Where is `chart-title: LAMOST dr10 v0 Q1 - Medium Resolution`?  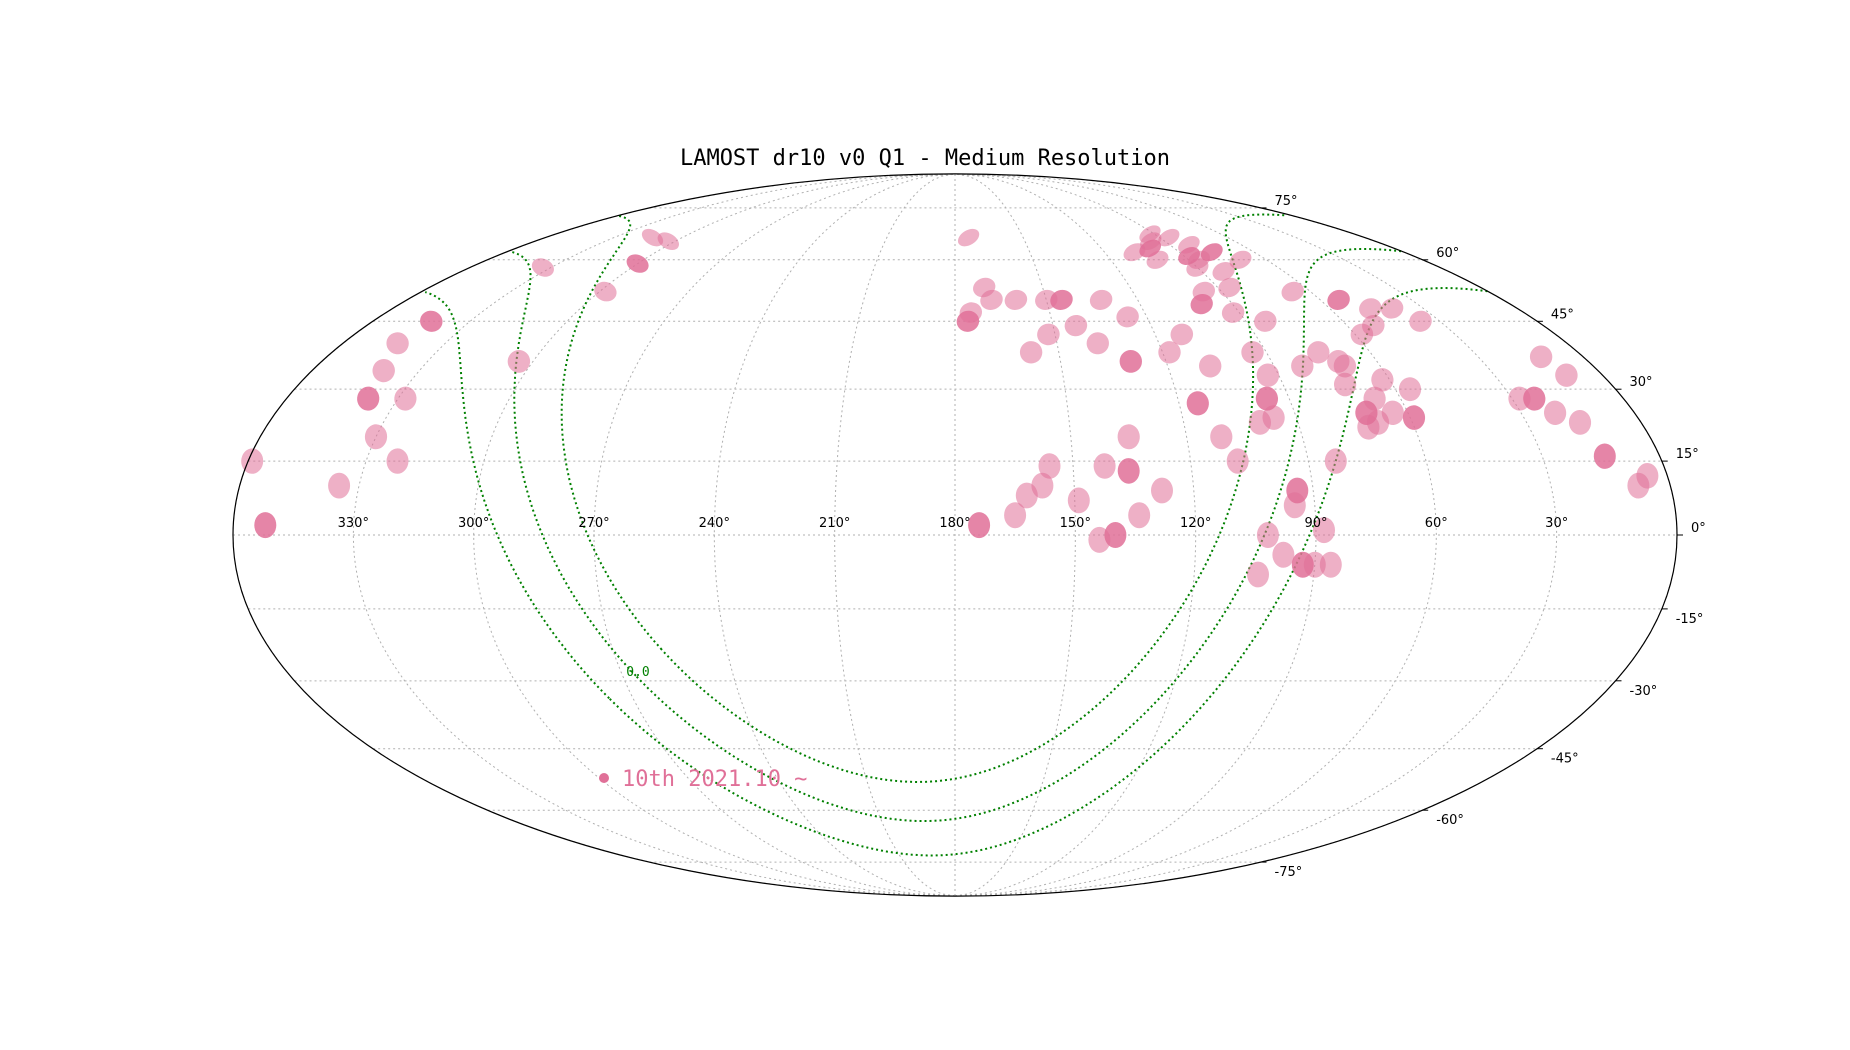
chart-title: LAMOST dr10 v0 Q1 - Medium Resolution is located at coordinates (925, 158).